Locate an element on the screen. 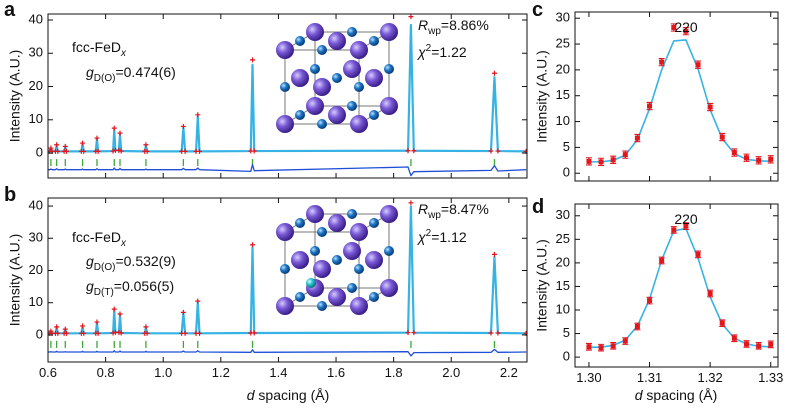  occupancy-label-part: g is located at coordinates (90, 261).